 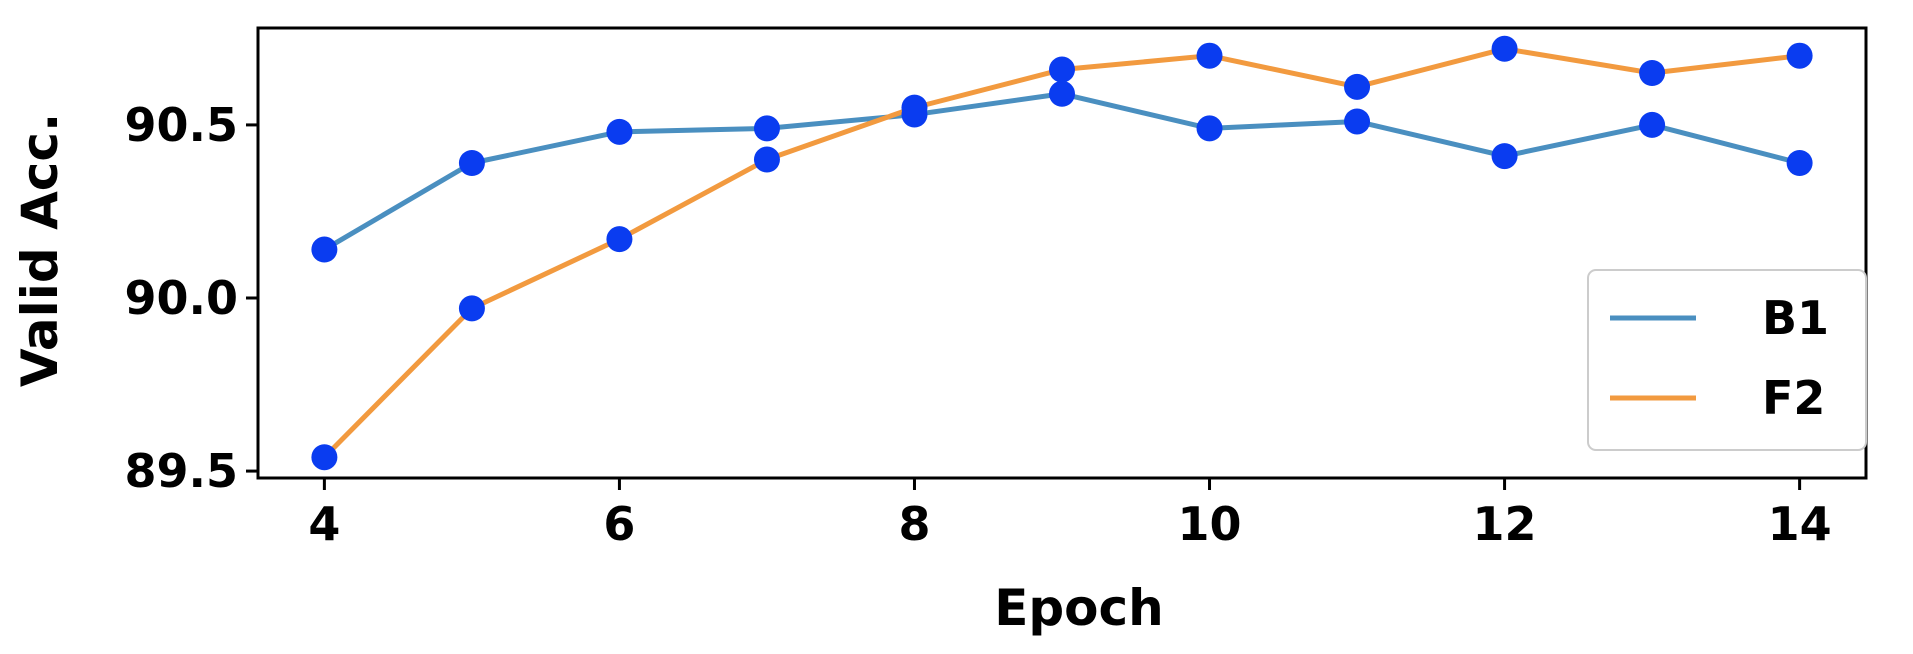 I want to click on y-tick-label: 89.5, so click(x=182, y=471).